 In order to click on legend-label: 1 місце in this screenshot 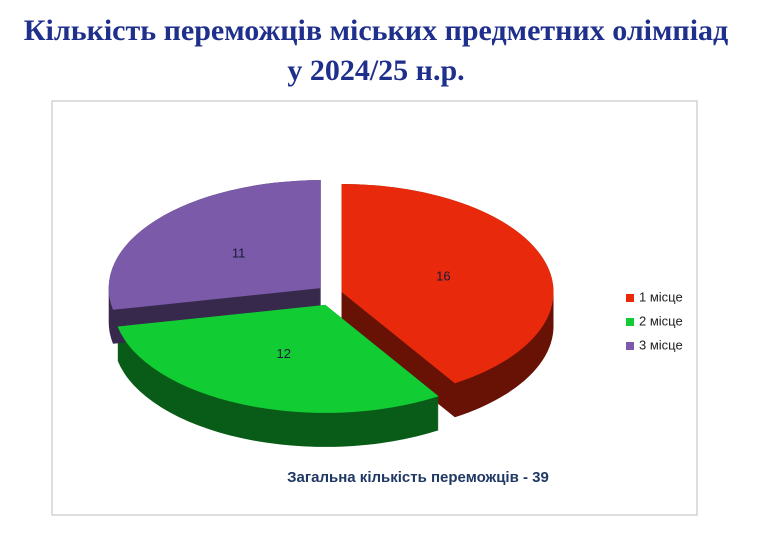, I will do `click(661, 296)`.